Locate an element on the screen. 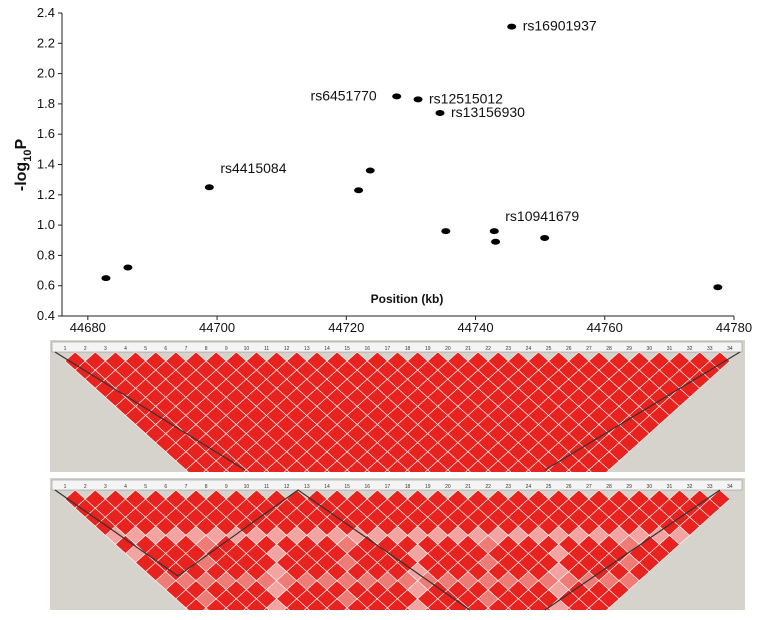  y-tick-label: 0.4 is located at coordinates (46, 315).